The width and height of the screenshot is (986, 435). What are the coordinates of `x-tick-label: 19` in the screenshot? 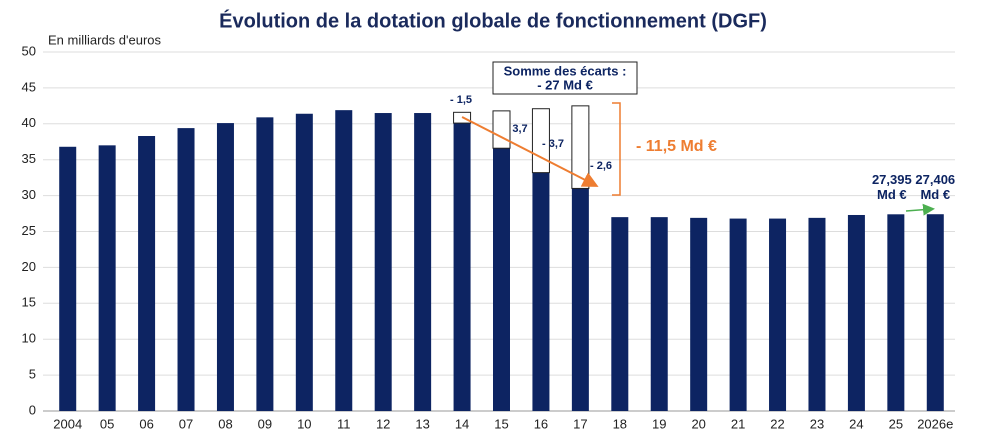 It's located at (659, 423).